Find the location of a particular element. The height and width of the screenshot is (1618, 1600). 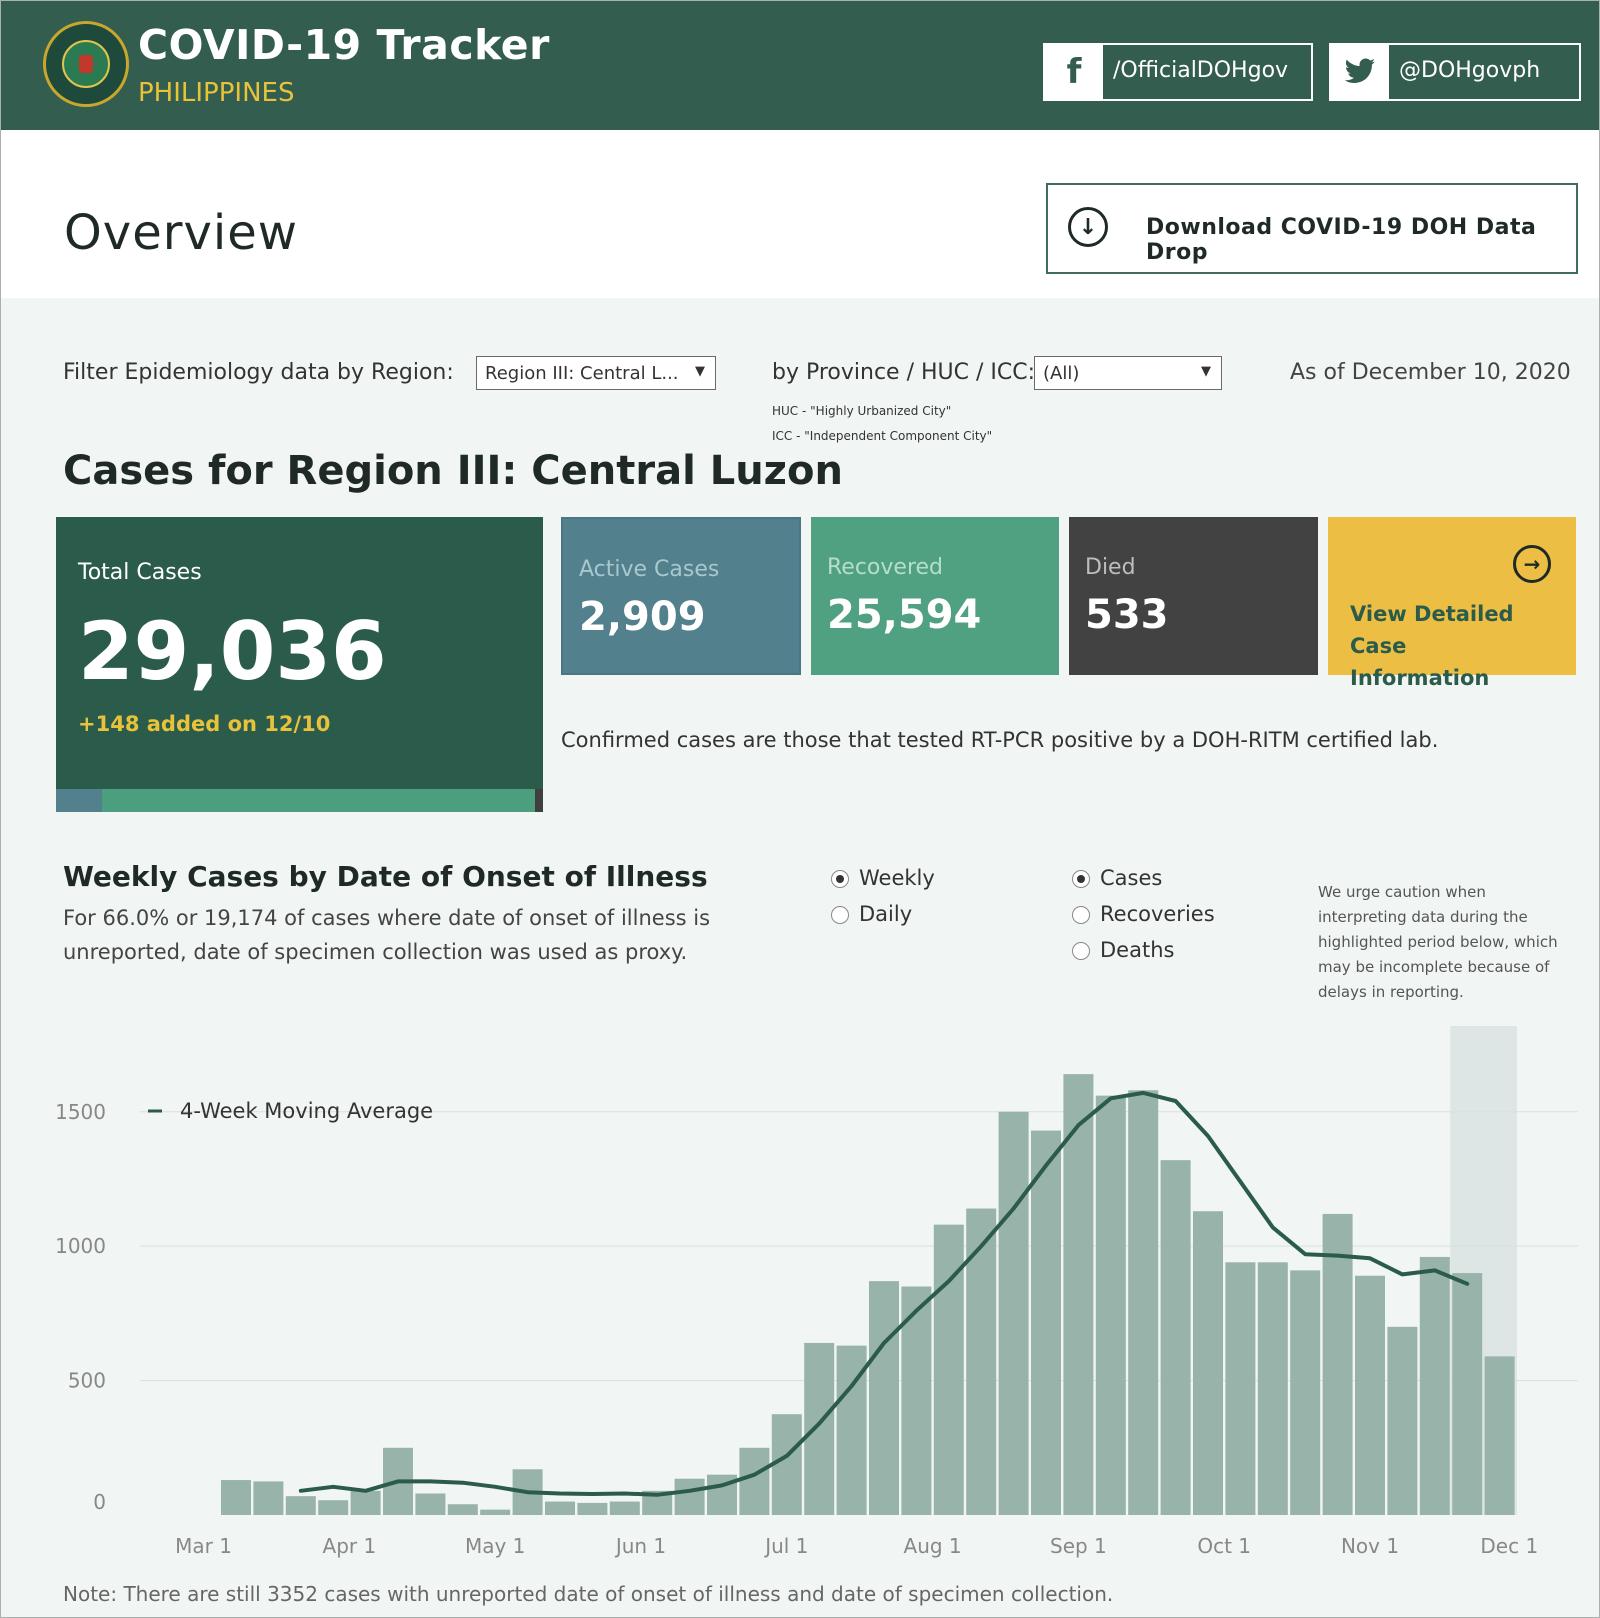

recovered-value: 25,594 is located at coordinates (904, 615).